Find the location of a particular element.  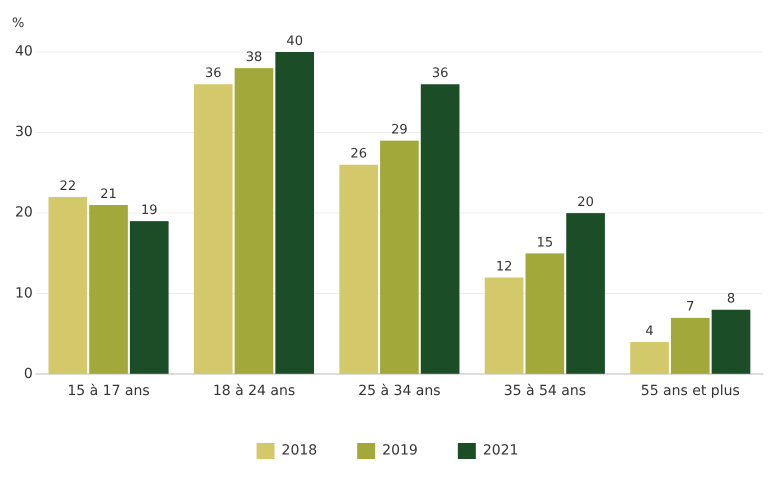

legend-label: 2019 is located at coordinates (400, 450).